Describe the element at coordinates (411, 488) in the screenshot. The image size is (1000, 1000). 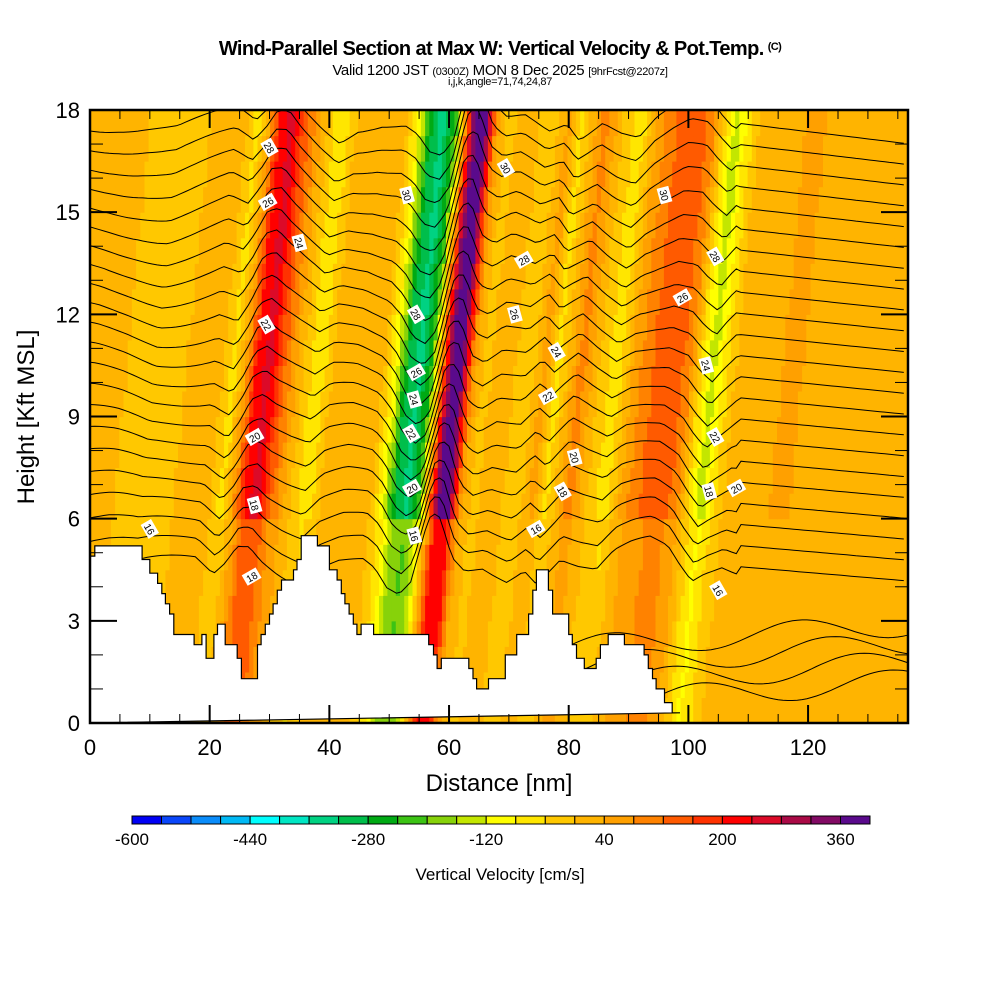
I see `contour-label: 20` at that location.